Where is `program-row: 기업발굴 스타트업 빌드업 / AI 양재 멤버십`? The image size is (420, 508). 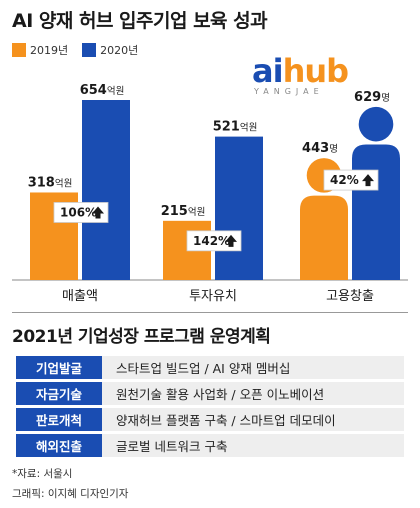
program-row: 기업발굴 스타트업 빌드업 / AI 양재 멤버십 is located at coordinates (210, 367).